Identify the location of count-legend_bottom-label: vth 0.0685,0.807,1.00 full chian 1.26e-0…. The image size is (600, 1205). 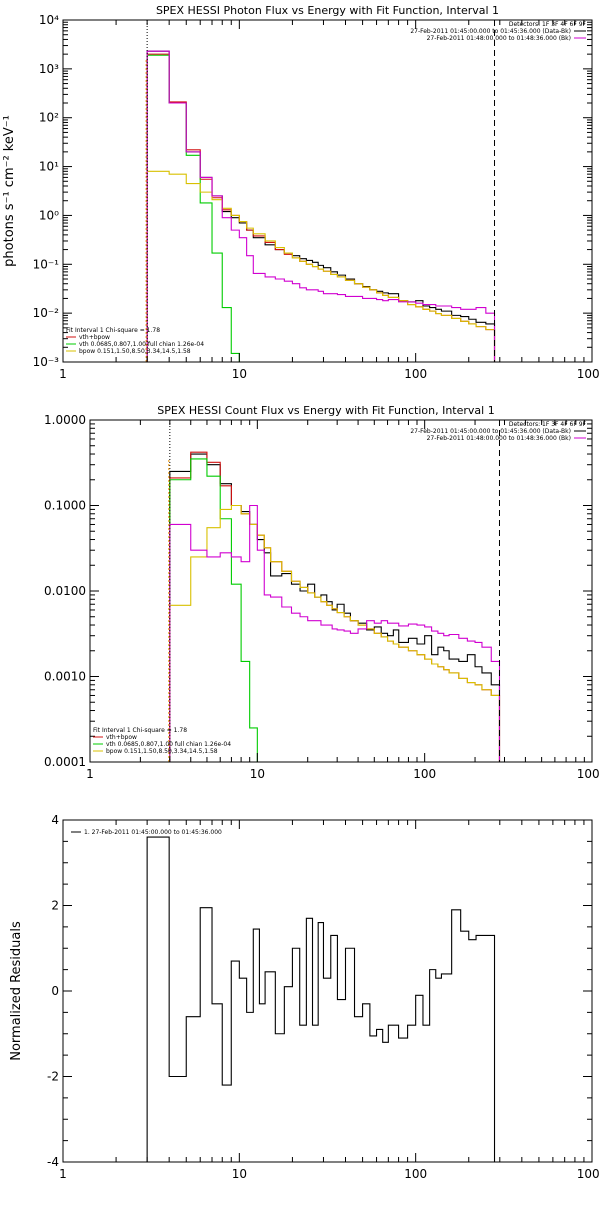
(168, 744).